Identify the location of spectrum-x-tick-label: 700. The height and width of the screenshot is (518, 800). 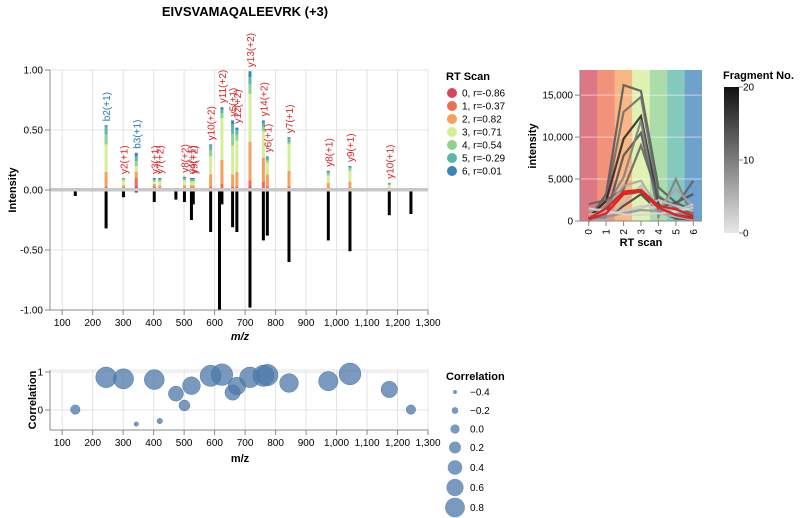
(245, 323).